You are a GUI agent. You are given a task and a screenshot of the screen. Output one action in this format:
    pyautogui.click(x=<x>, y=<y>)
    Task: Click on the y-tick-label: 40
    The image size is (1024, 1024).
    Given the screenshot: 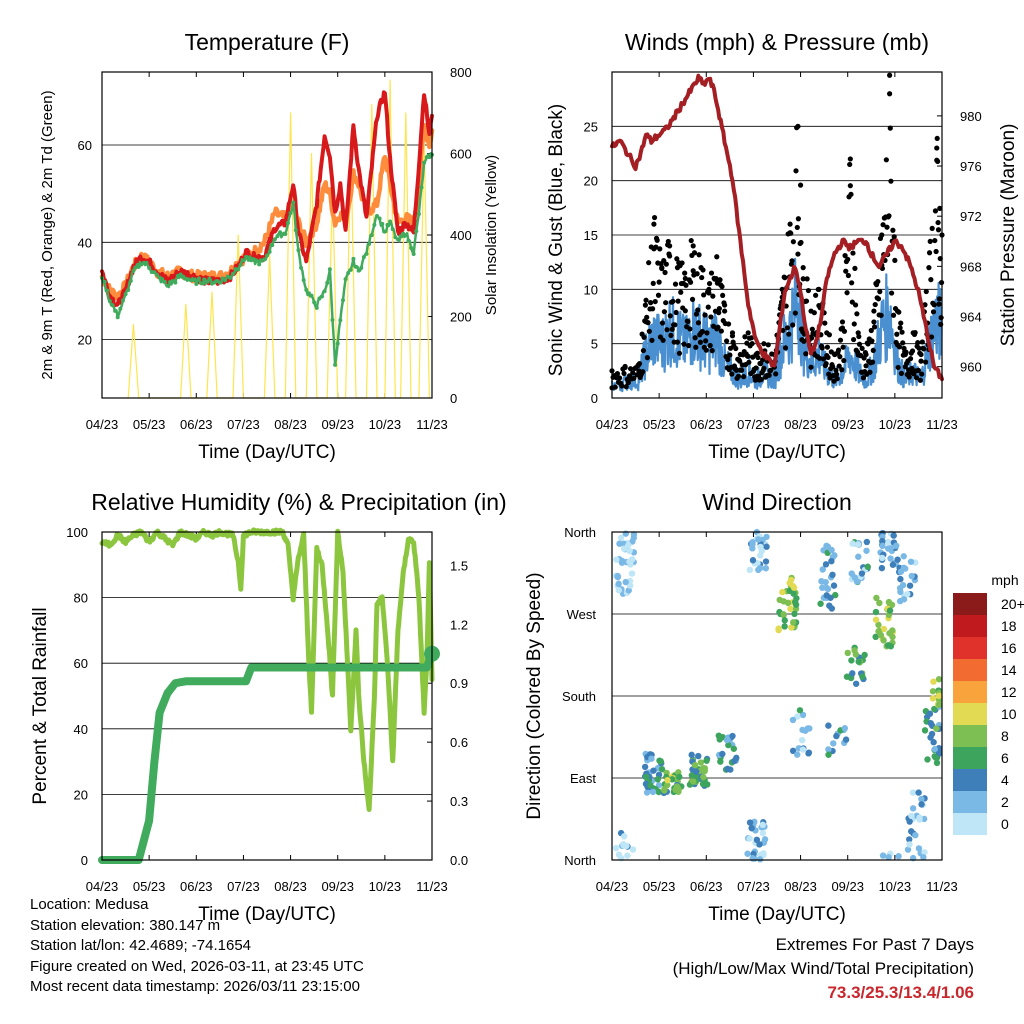 What is the action you would take?
    pyautogui.click(x=85, y=242)
    